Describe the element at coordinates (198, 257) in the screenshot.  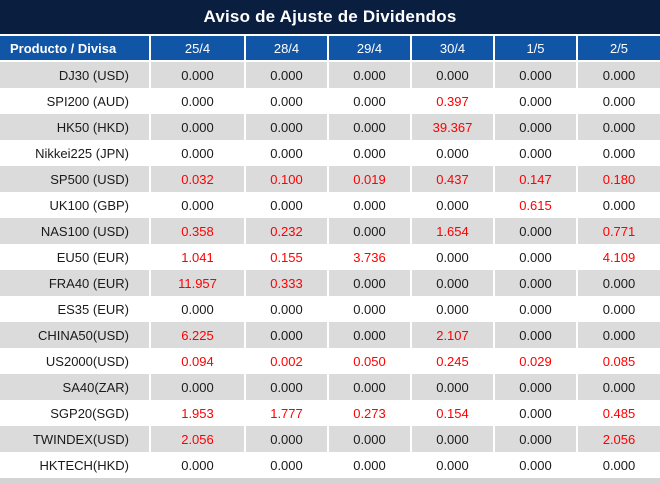
I see `value-cell: 1.041` at that location.